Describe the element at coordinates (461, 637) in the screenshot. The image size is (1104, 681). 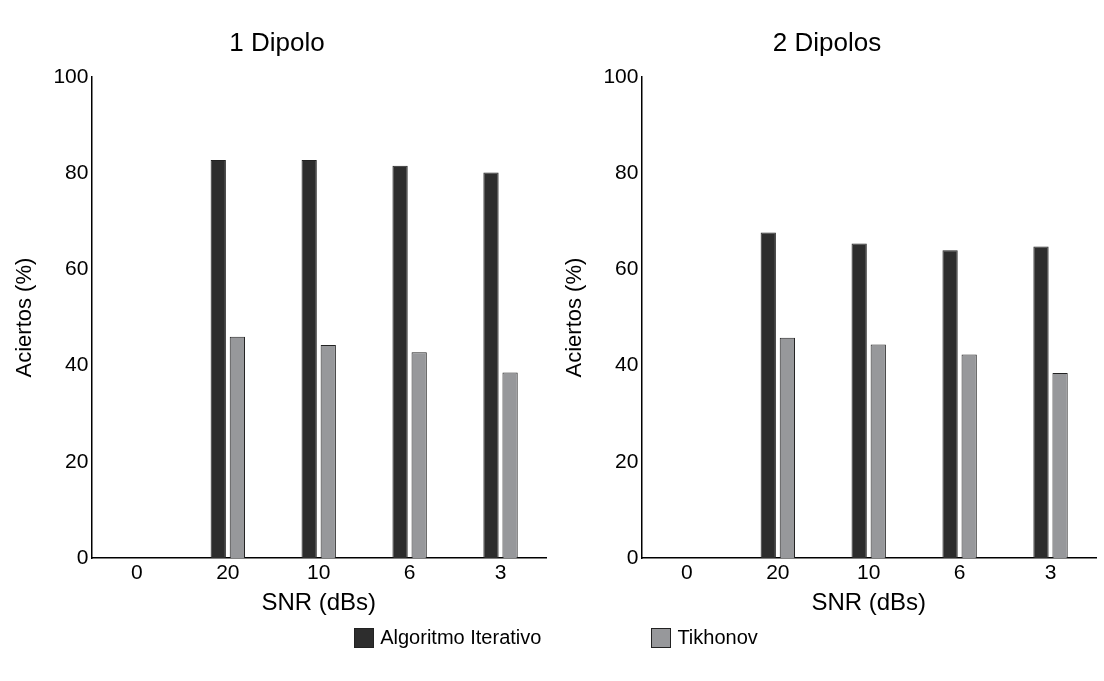
I see `legend-label: Algoritmo Iterativo` at that location.